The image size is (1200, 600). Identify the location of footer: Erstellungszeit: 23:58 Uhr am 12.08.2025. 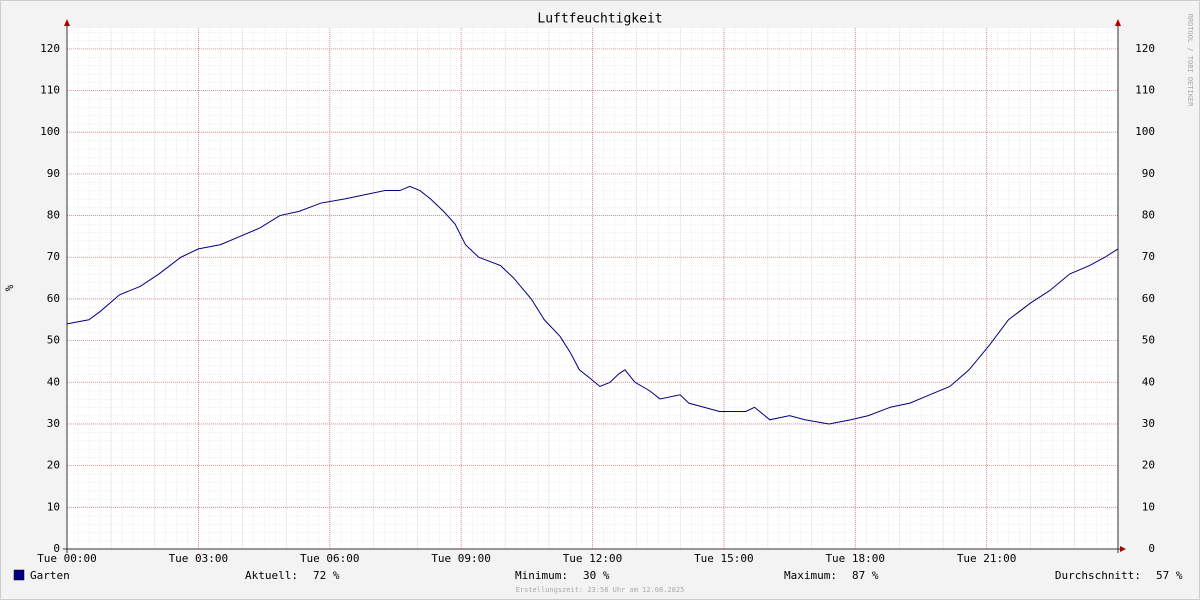
(600, 590).